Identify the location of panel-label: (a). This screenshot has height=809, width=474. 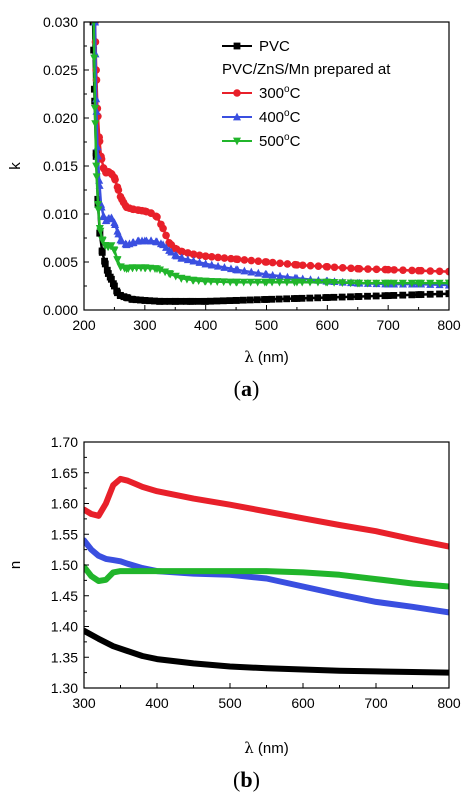
(247, 388).